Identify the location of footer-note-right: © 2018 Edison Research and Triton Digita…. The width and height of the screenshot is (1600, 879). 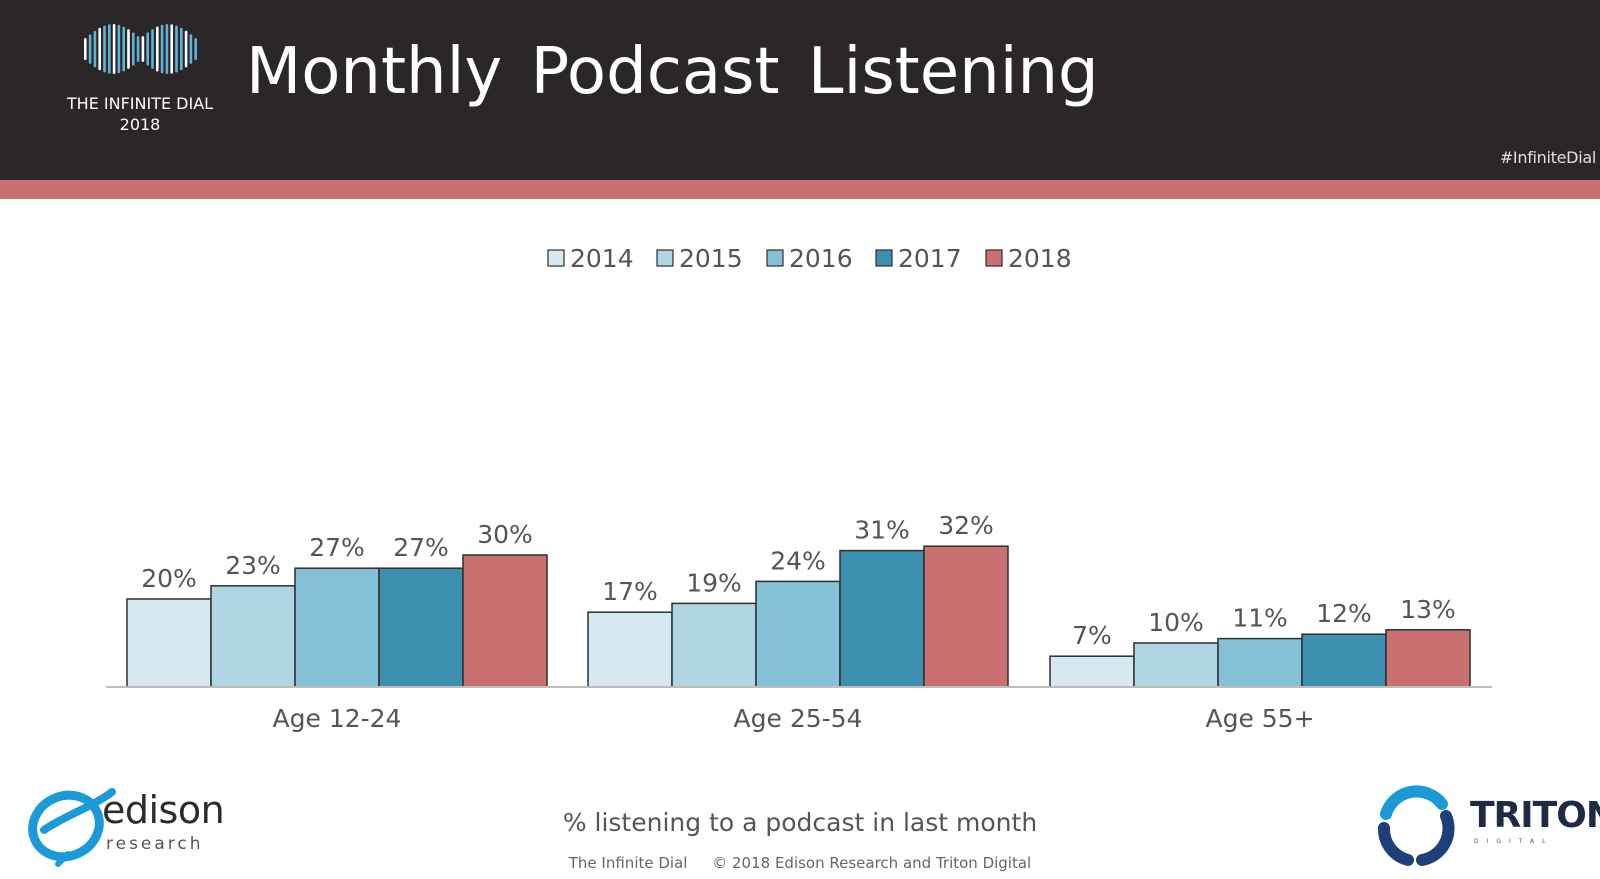
(872, 863).